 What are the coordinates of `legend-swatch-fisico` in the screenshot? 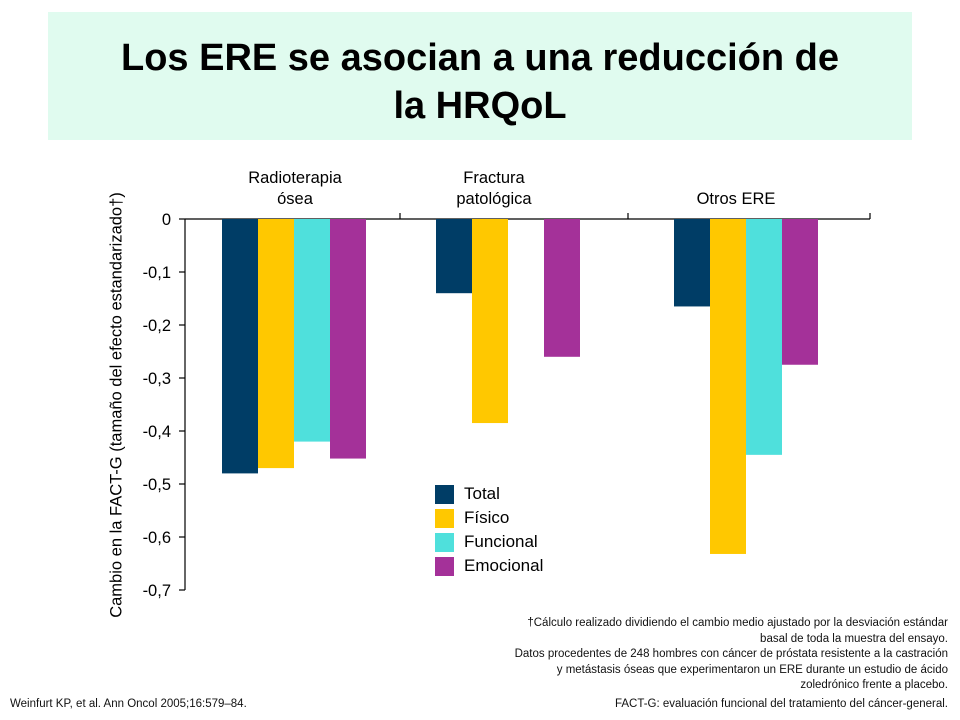 It's located at (444, 518).